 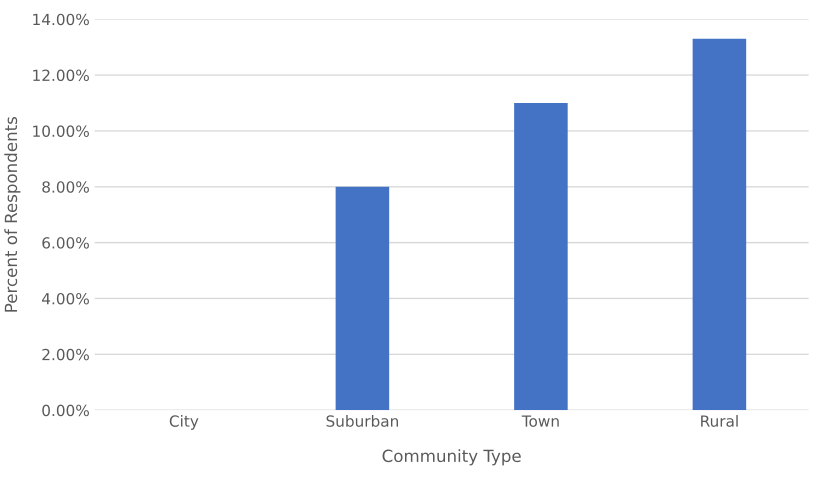 What do you see at coordinates (362, 421) in the screenshot?
I see `x-tick-label: Suburban` at bounding box center [362, 421].